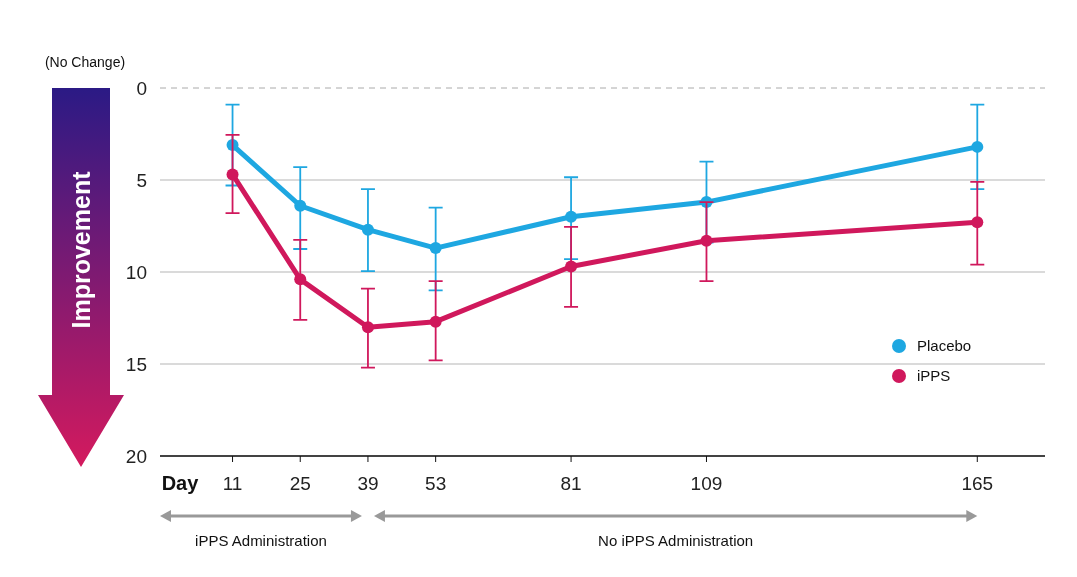  Describe the element at coordinates (136, 456) in the screenshot. I see `y-tick-label: 20` at that location.